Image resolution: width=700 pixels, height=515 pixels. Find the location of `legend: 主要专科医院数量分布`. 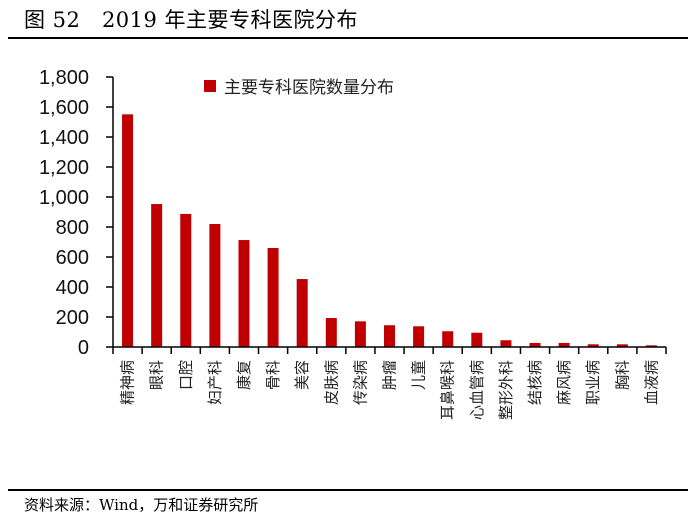

legend: 主要专科医院数量分布 is located at coordinates (299, 88).